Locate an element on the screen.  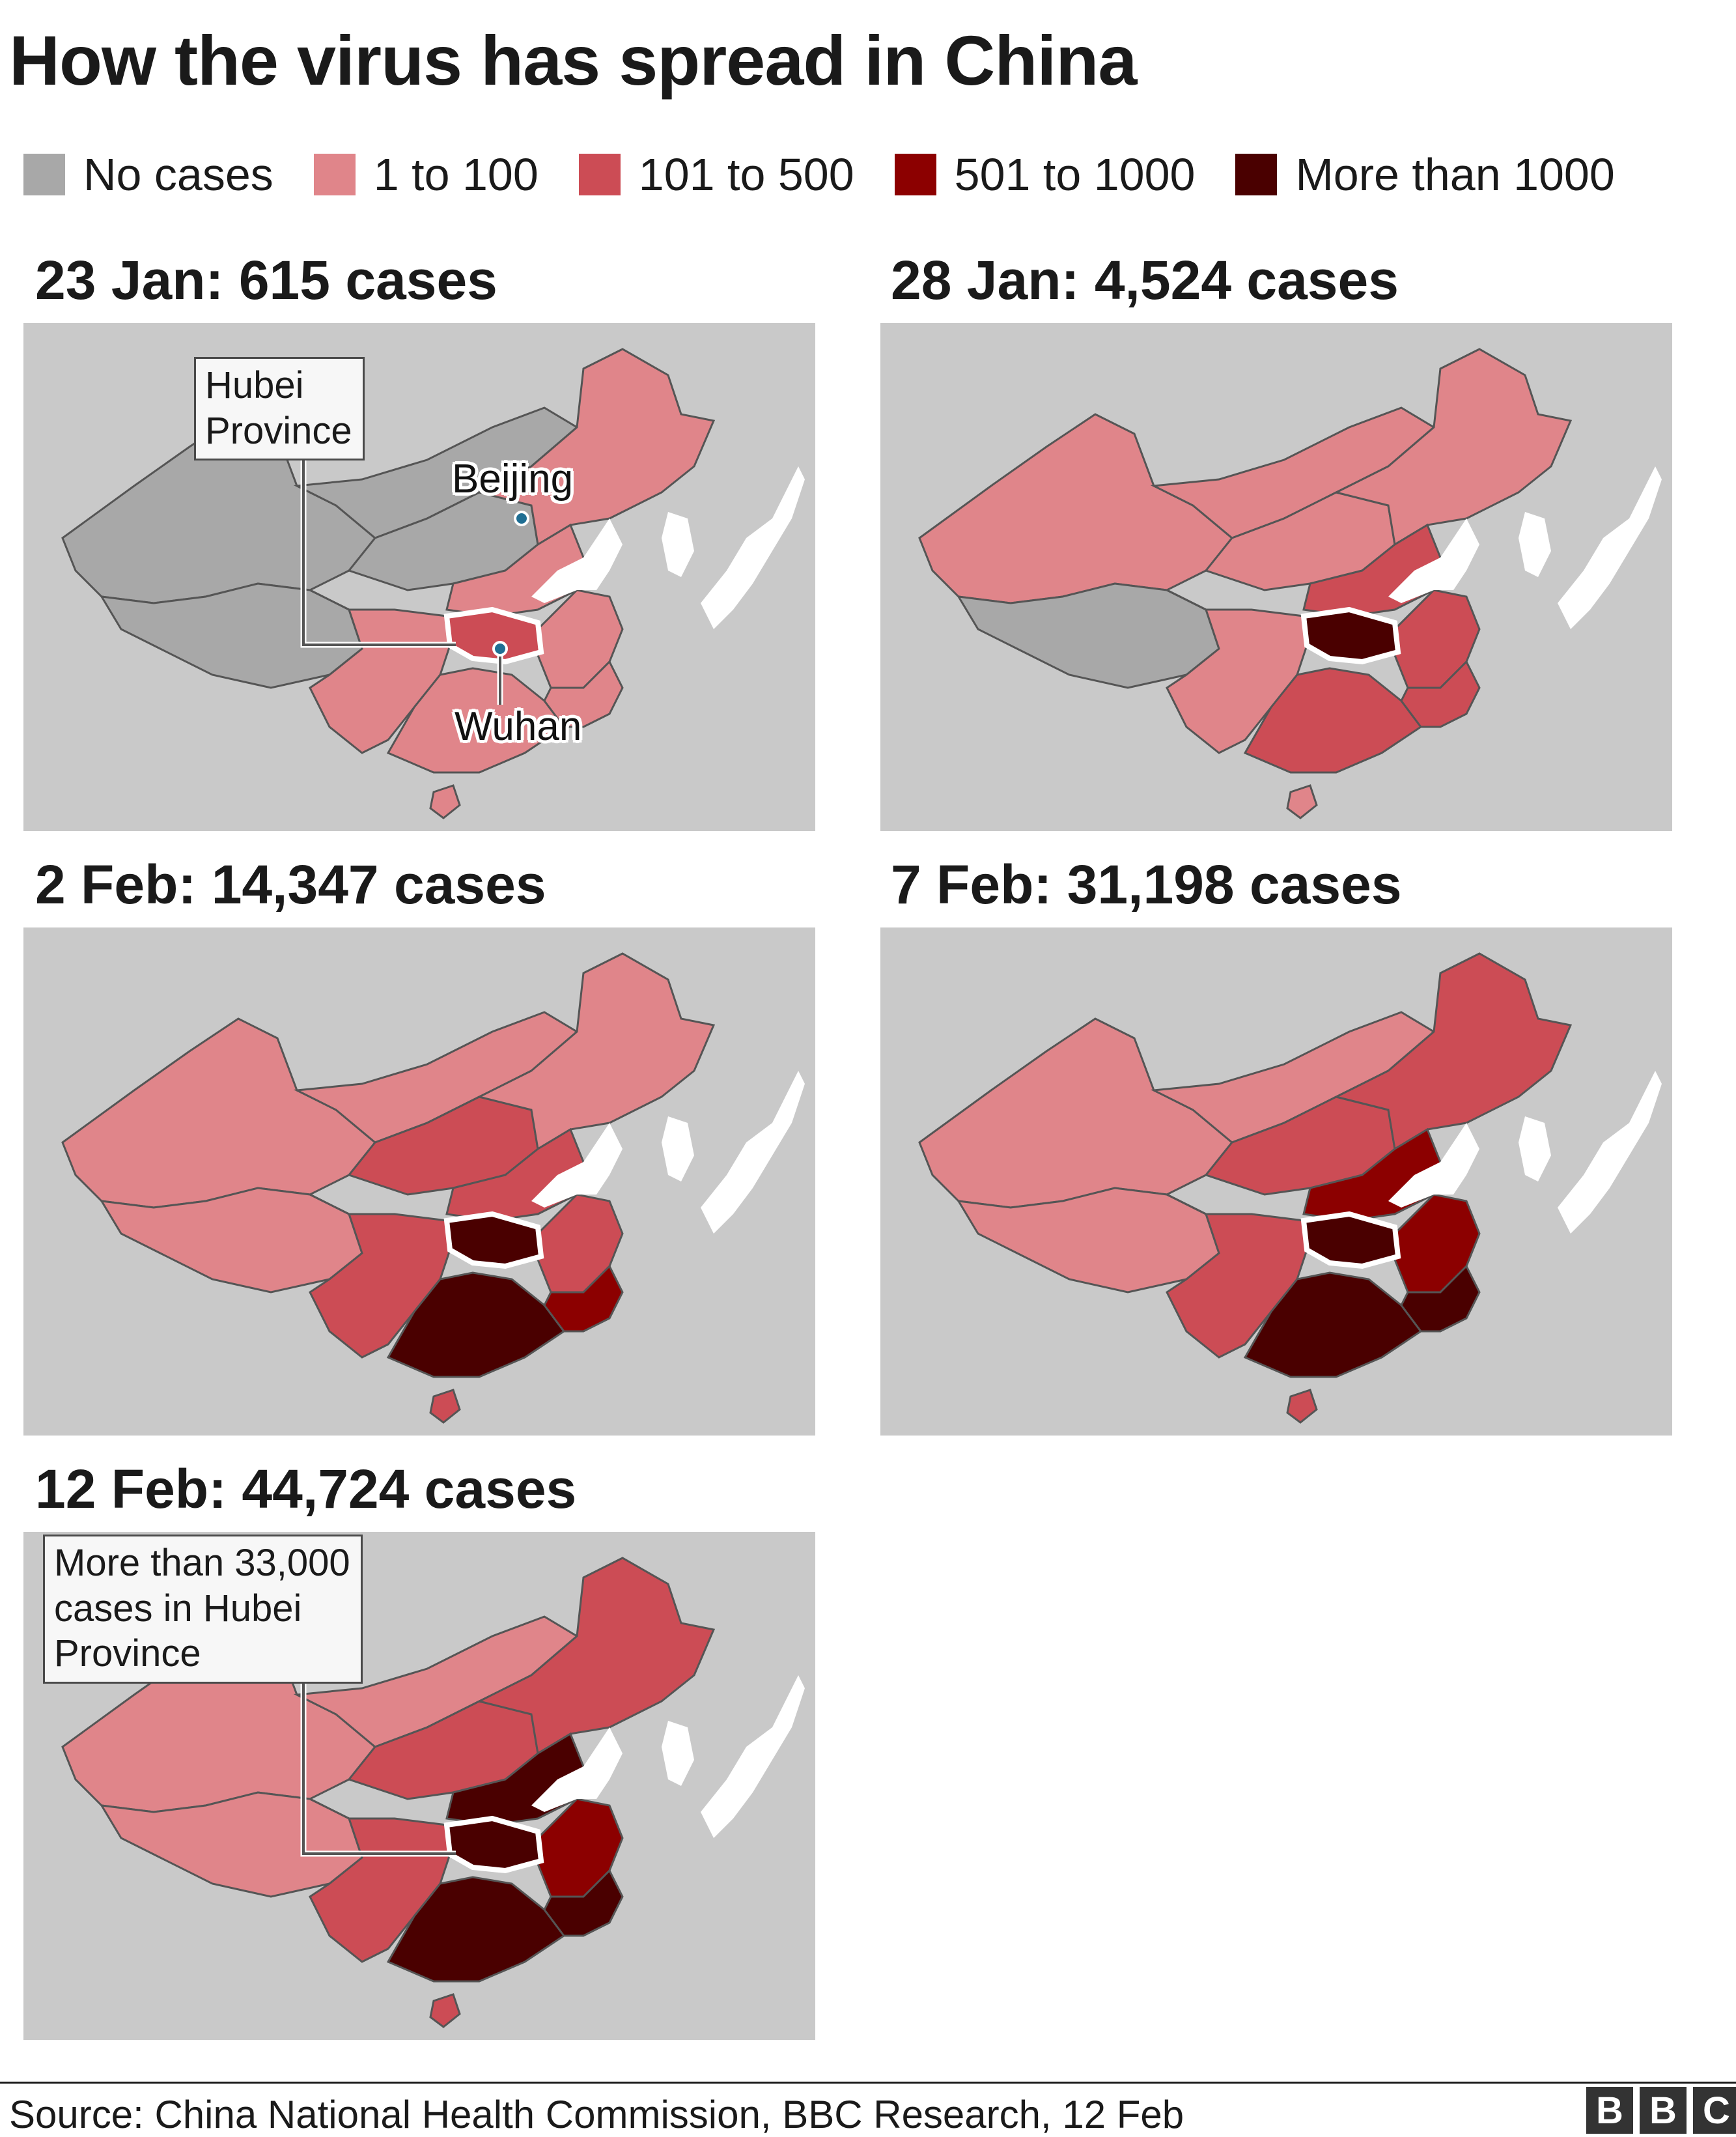
map-2-feb is located at coordinates (419, 1181).